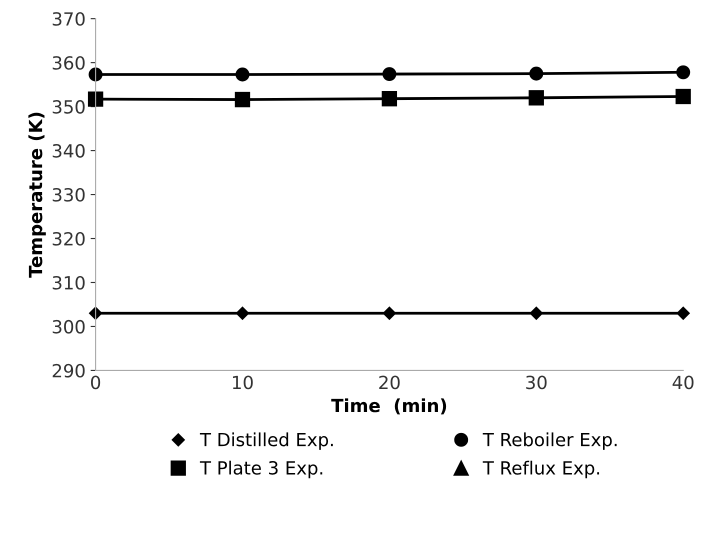 The height and width of the screenshot is (533, 708). What do you see at coordinates (68, 19) in the screenshot?
I see `y-tick-label: 370` at bounding box center [68, 19].